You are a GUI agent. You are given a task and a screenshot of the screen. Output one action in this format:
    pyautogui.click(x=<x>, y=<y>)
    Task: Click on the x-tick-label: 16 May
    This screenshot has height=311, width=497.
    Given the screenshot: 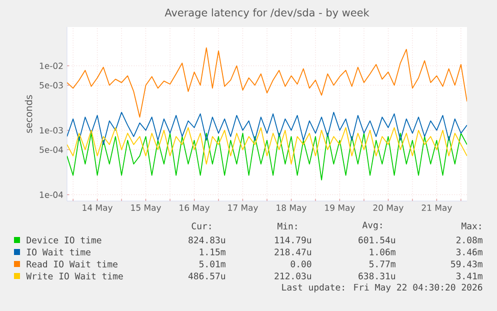 What is the action you would take?
    pyautogui.click(x=195, y=208)
    